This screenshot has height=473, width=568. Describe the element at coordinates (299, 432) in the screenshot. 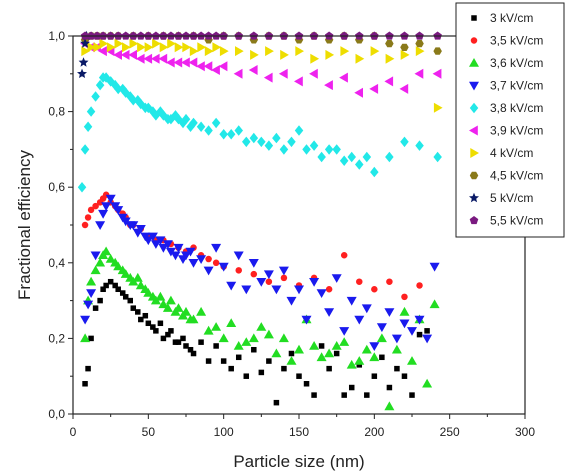

I see `x-tick-label: 150` at that location.